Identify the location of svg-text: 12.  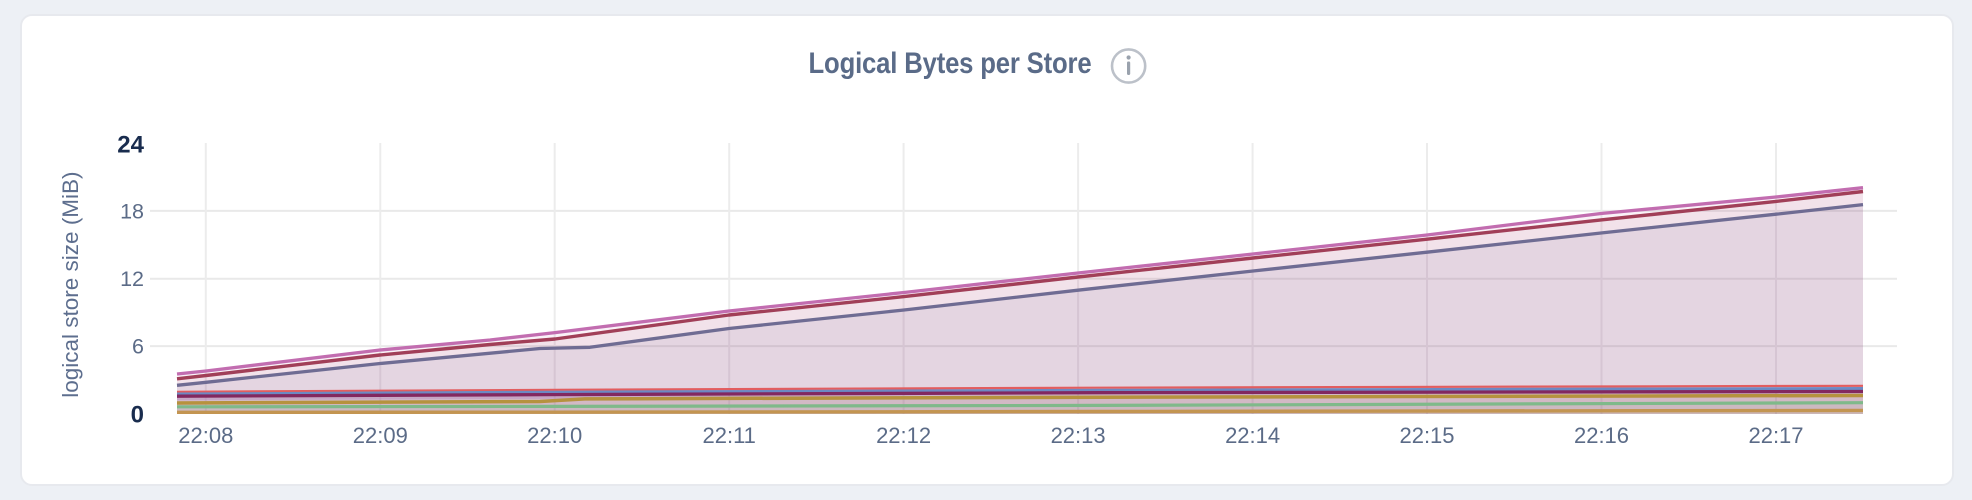
(132, 279).